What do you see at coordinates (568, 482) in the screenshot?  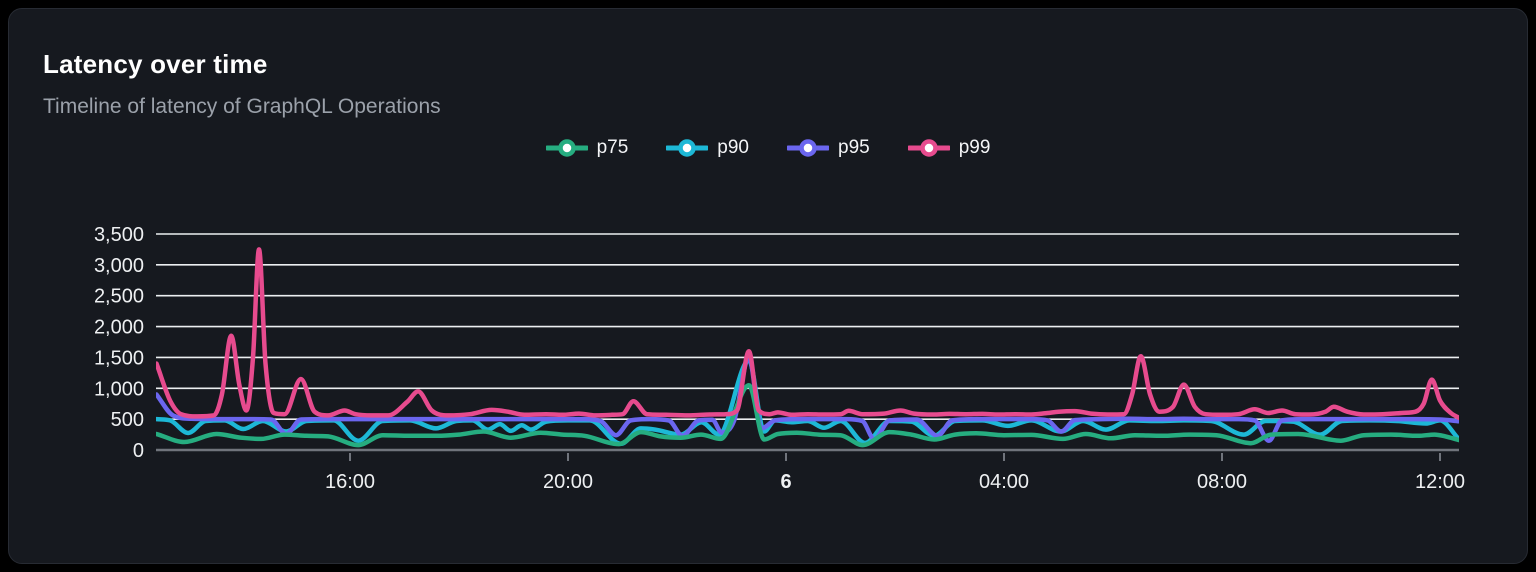 I see `x-axis-tick-label: 20:00` at bounding box center [568, 482].